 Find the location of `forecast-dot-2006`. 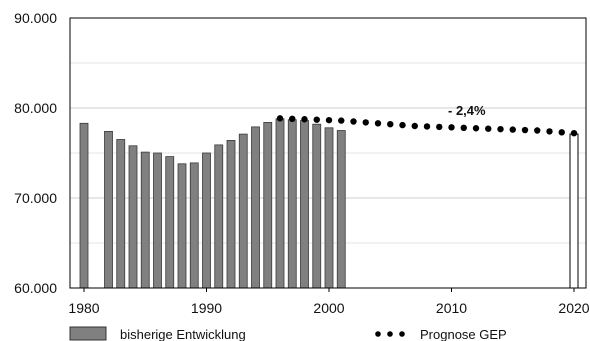

forecast-dot-2006 is located at coordinates (402, 125).